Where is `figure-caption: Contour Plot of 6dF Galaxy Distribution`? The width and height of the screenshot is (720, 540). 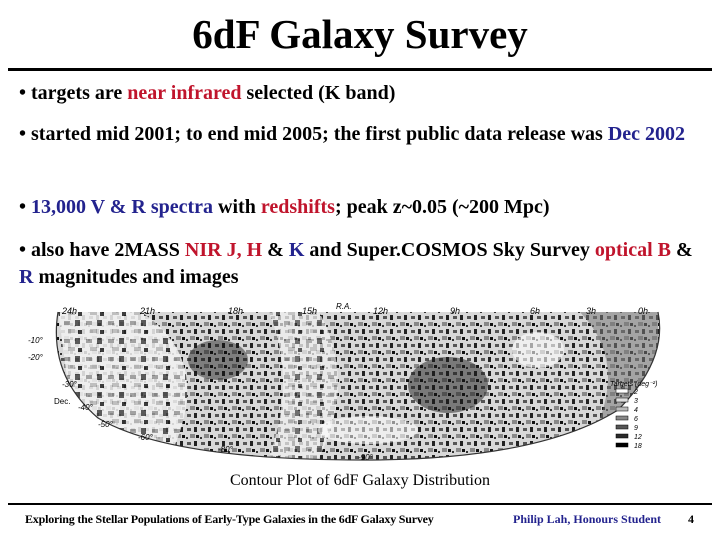 figure-caption: Contour Plot of 6dF Galaxy Distribution is located at coordinates (360, 480).